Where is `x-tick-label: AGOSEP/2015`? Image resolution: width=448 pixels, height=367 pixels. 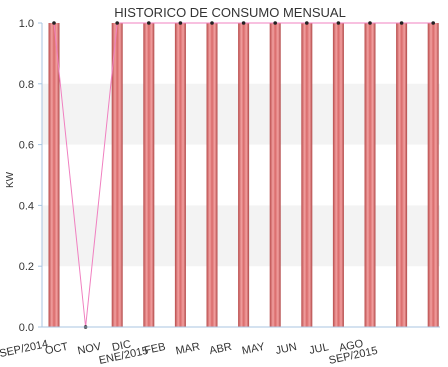
x-tick-label: AGOSEP/2015 is located at coordinates (352, 351).